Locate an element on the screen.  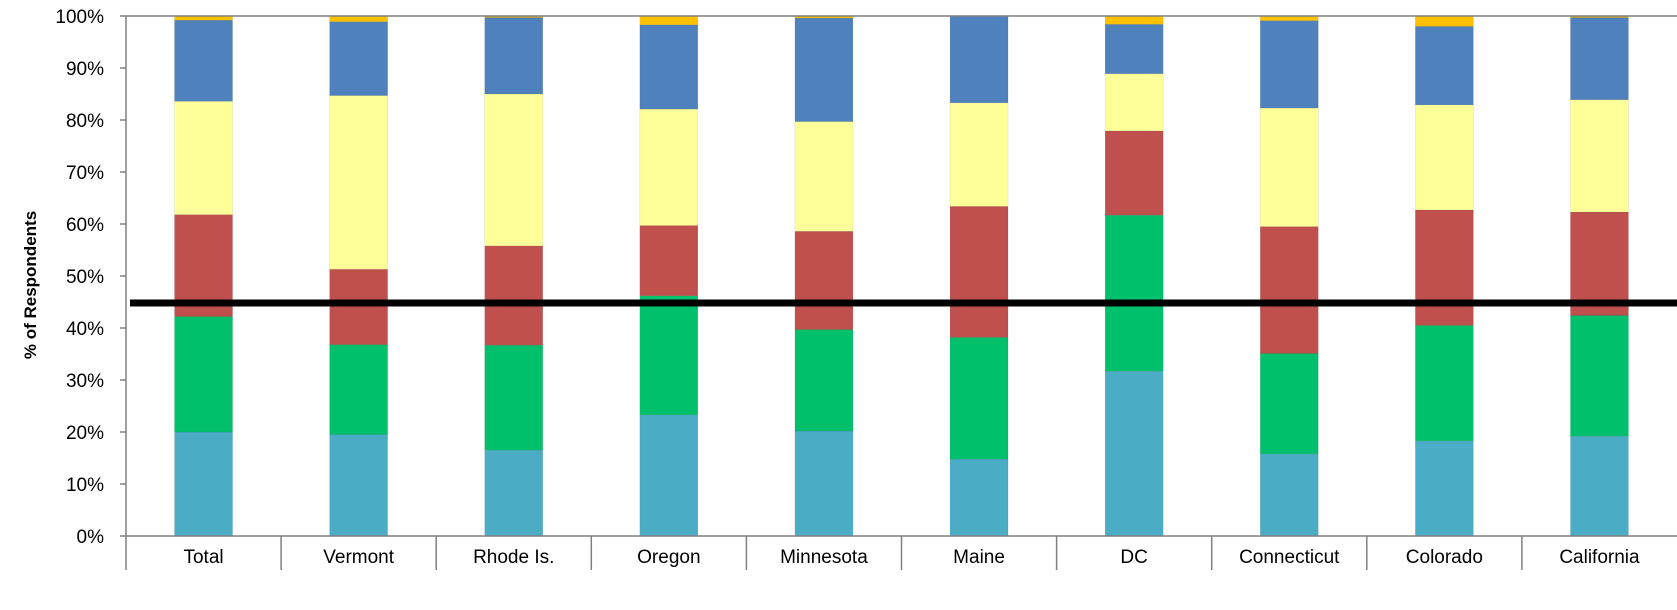
y-tick-label: 70% is located at coordinates (85, 173).